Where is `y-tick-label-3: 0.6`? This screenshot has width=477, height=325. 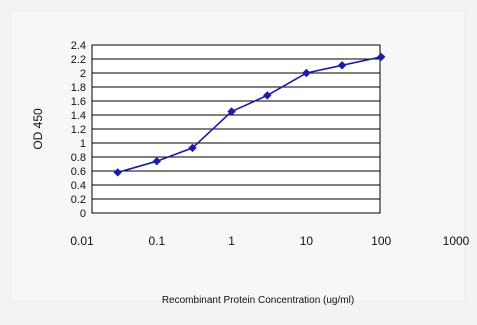
y-tick-label-3: 0.6 is located at coordinates (78, 172).